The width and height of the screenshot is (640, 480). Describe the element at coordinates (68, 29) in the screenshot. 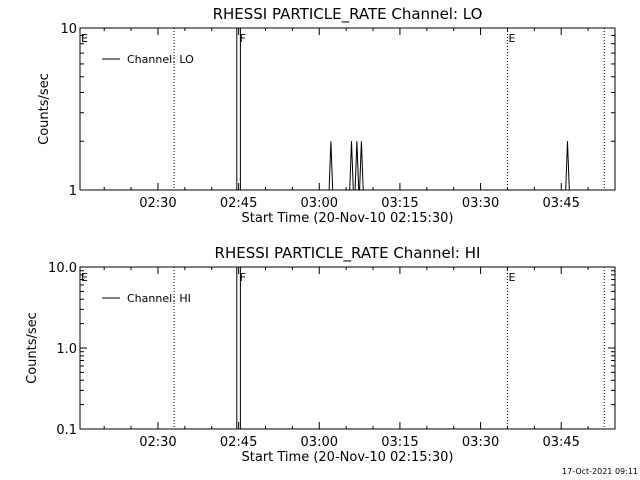

I see `y-tick-label: 10` at that location.